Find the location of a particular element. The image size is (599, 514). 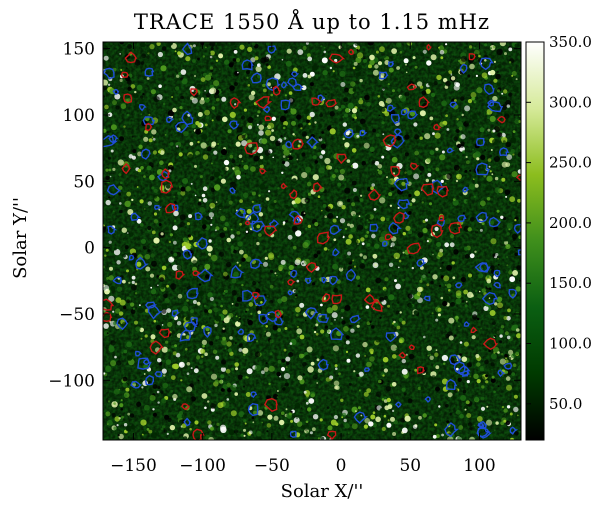

x-tick-label: −50 is located at coordinates (272, 466).